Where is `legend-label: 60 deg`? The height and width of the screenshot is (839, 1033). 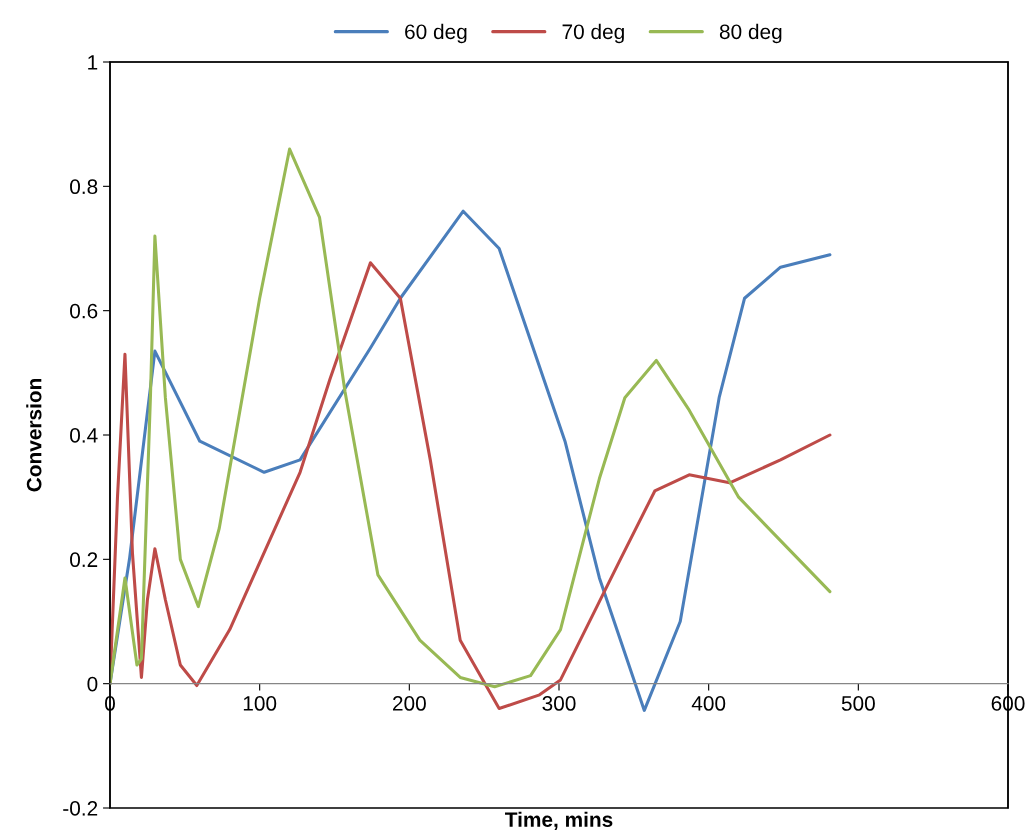
legend-label: 60 deg is located at coordinates (436, 33).